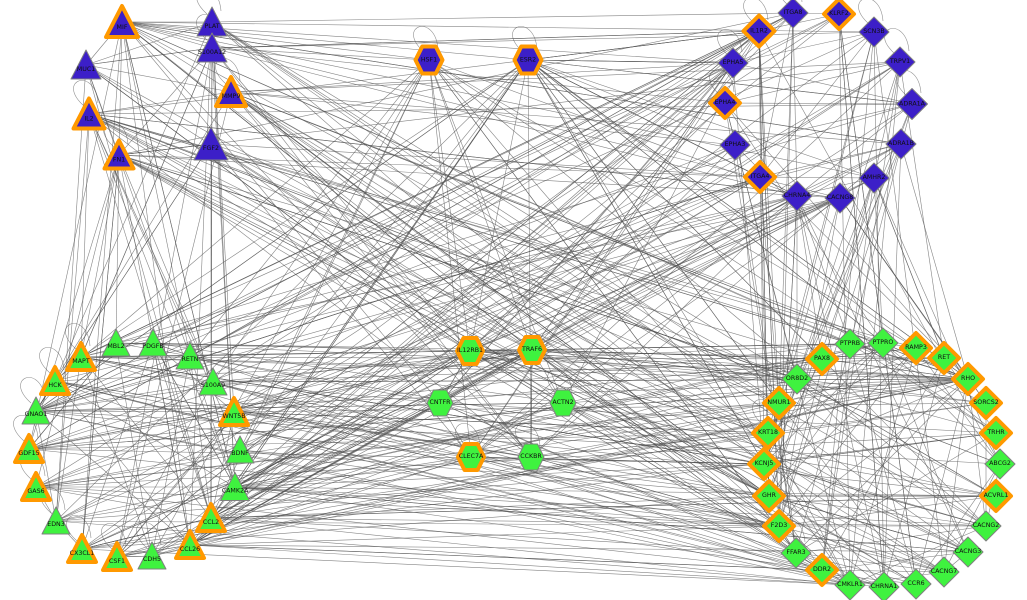 The image size is (1027, 600). What do you see at coordinates (901, 144) in the screenshot?
I see `graph-node-adra1b: ADRA1B` at bounding box center [901, 144].